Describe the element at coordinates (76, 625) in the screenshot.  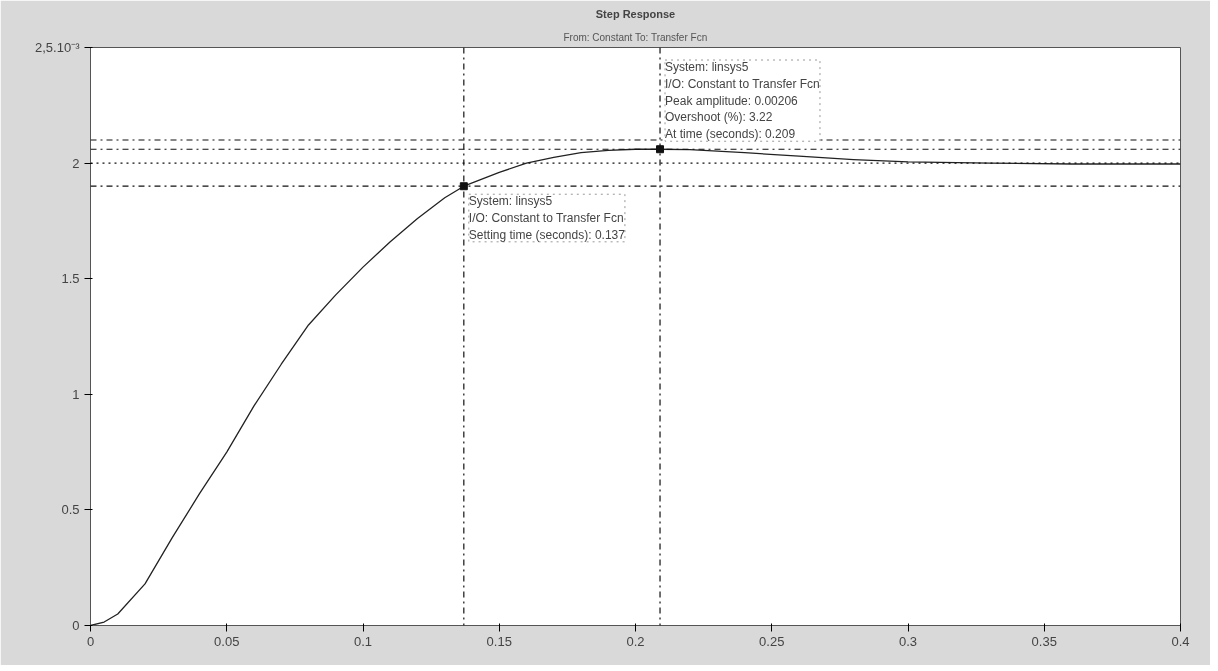
I see `y-tick-label: 0` at that location.